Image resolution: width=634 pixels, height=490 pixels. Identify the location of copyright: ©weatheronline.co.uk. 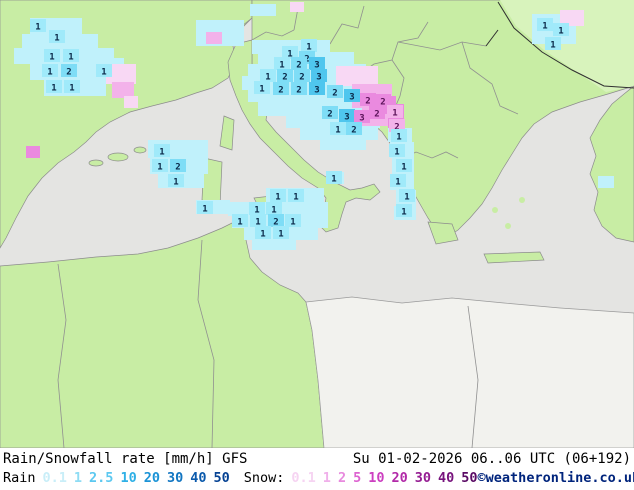
(555, 478).